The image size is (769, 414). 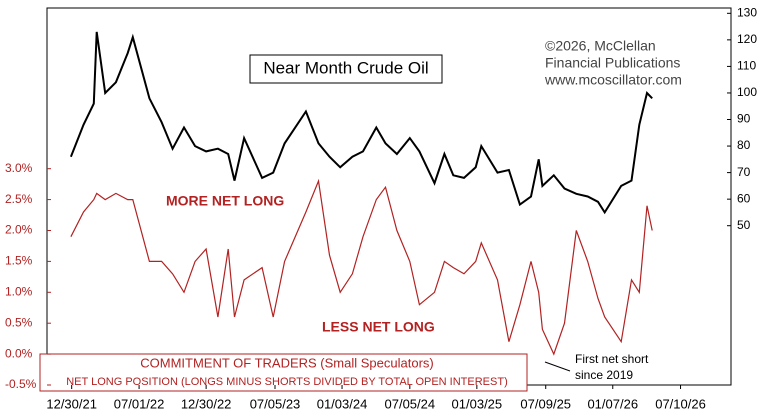 What do you see at coordinates (19, 199) in the screenshot?
I see `y-tick-label: 2.5%` at bounding box center [19, 199].